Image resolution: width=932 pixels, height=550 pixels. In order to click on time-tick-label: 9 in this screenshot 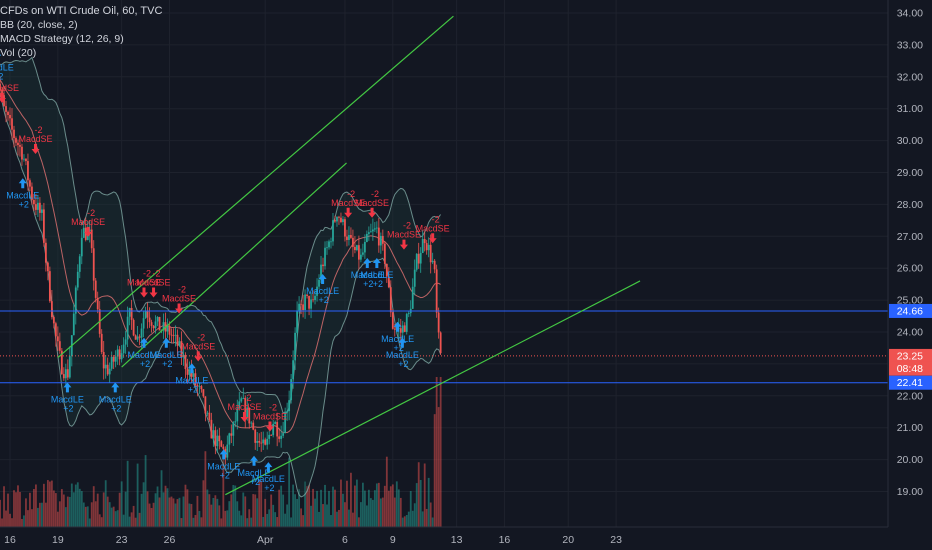, I will do `click(393, 540)`.